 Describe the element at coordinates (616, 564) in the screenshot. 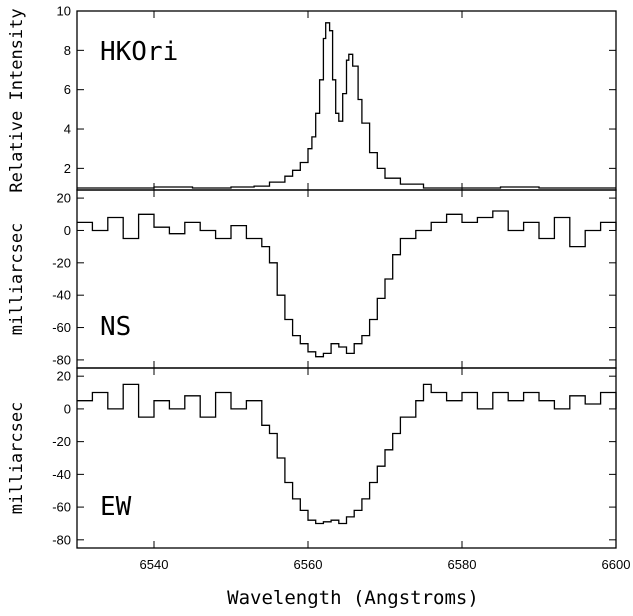

I see `x-tick-label: 6600` at that location.